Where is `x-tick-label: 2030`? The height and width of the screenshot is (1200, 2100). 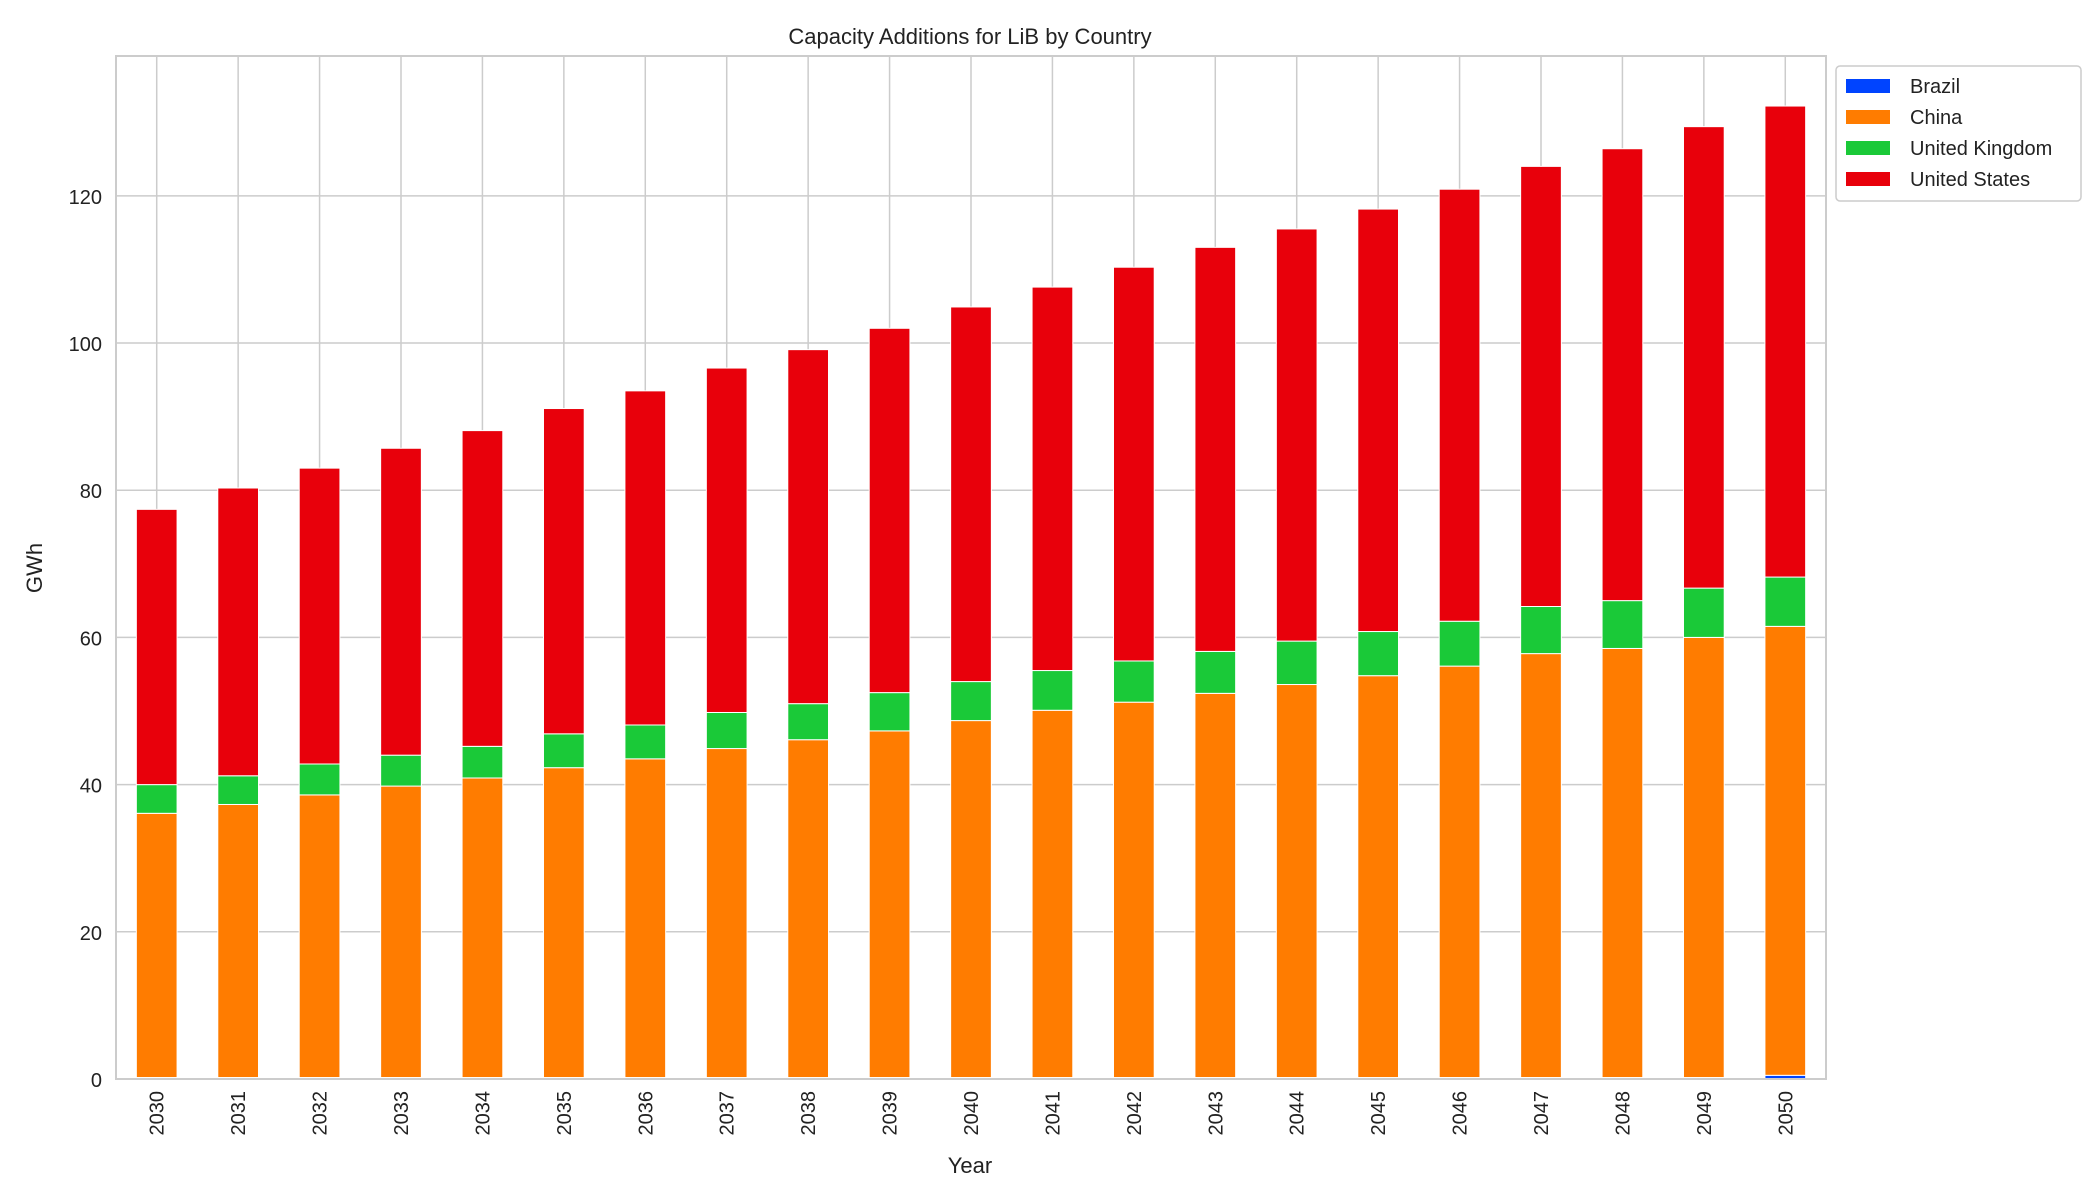 x-tick-label: 2030 is located at coordinates (158, 1113).